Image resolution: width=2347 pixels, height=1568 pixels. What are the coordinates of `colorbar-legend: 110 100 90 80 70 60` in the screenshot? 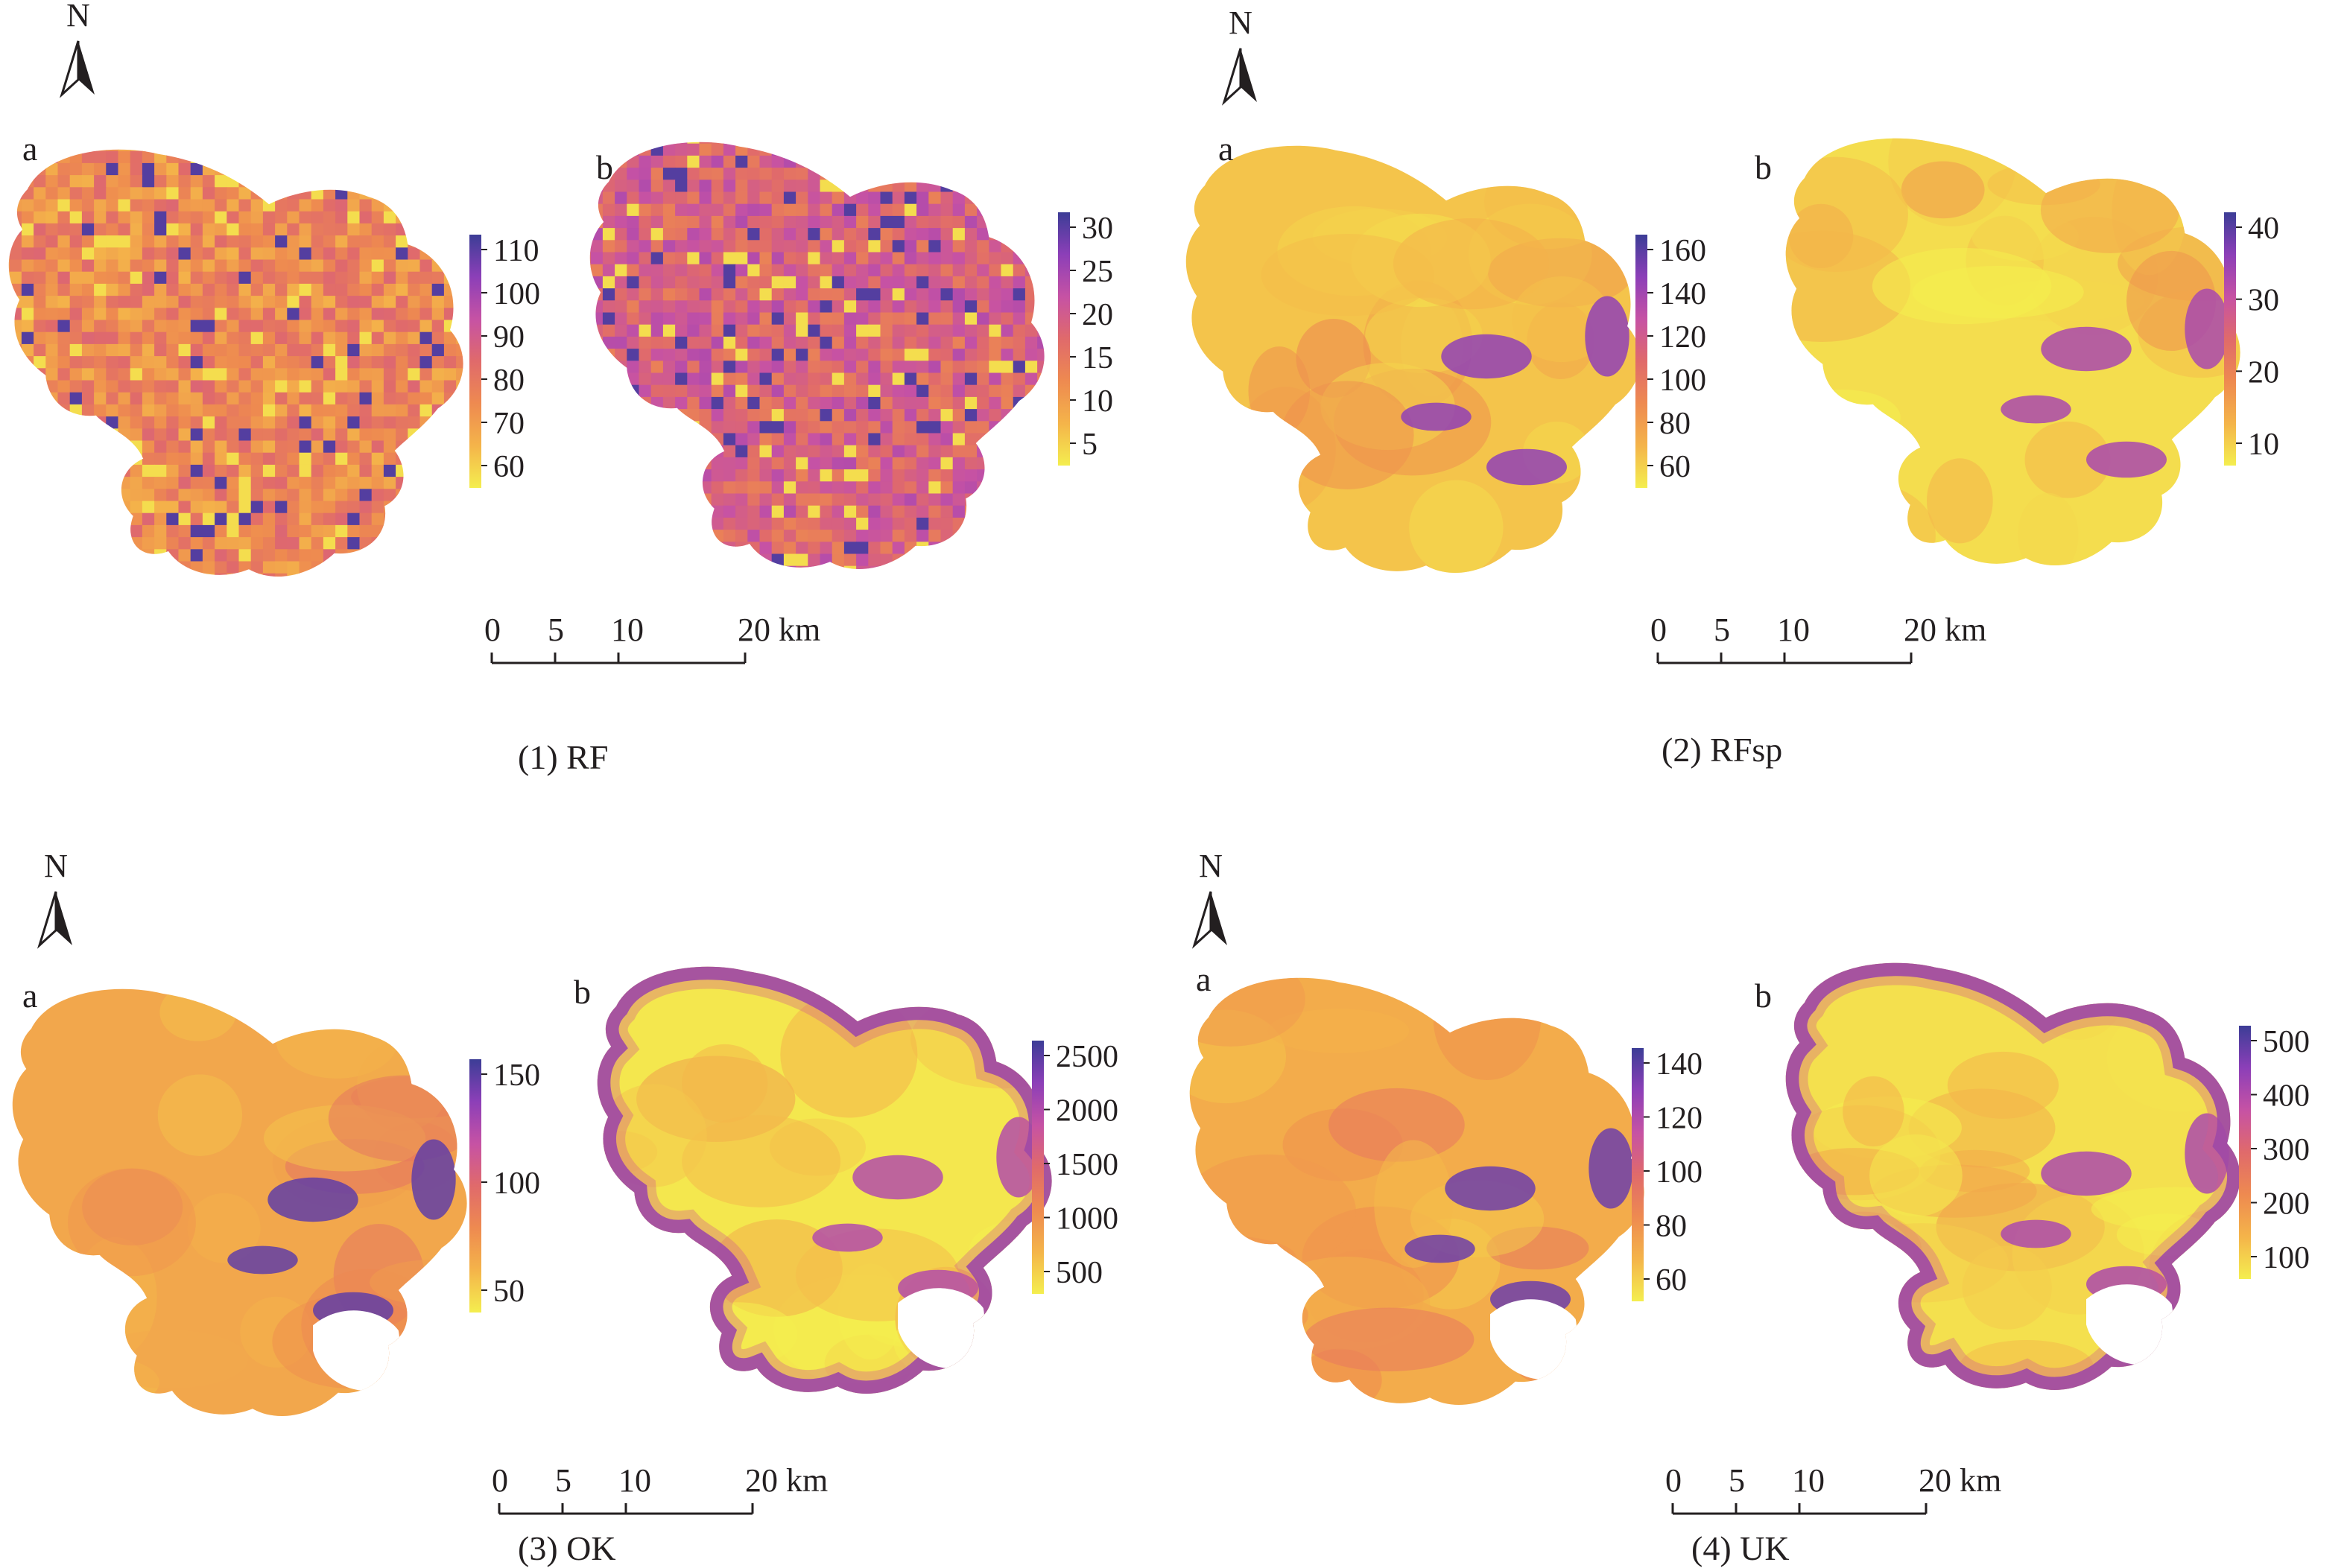 It's located at (504, 361).